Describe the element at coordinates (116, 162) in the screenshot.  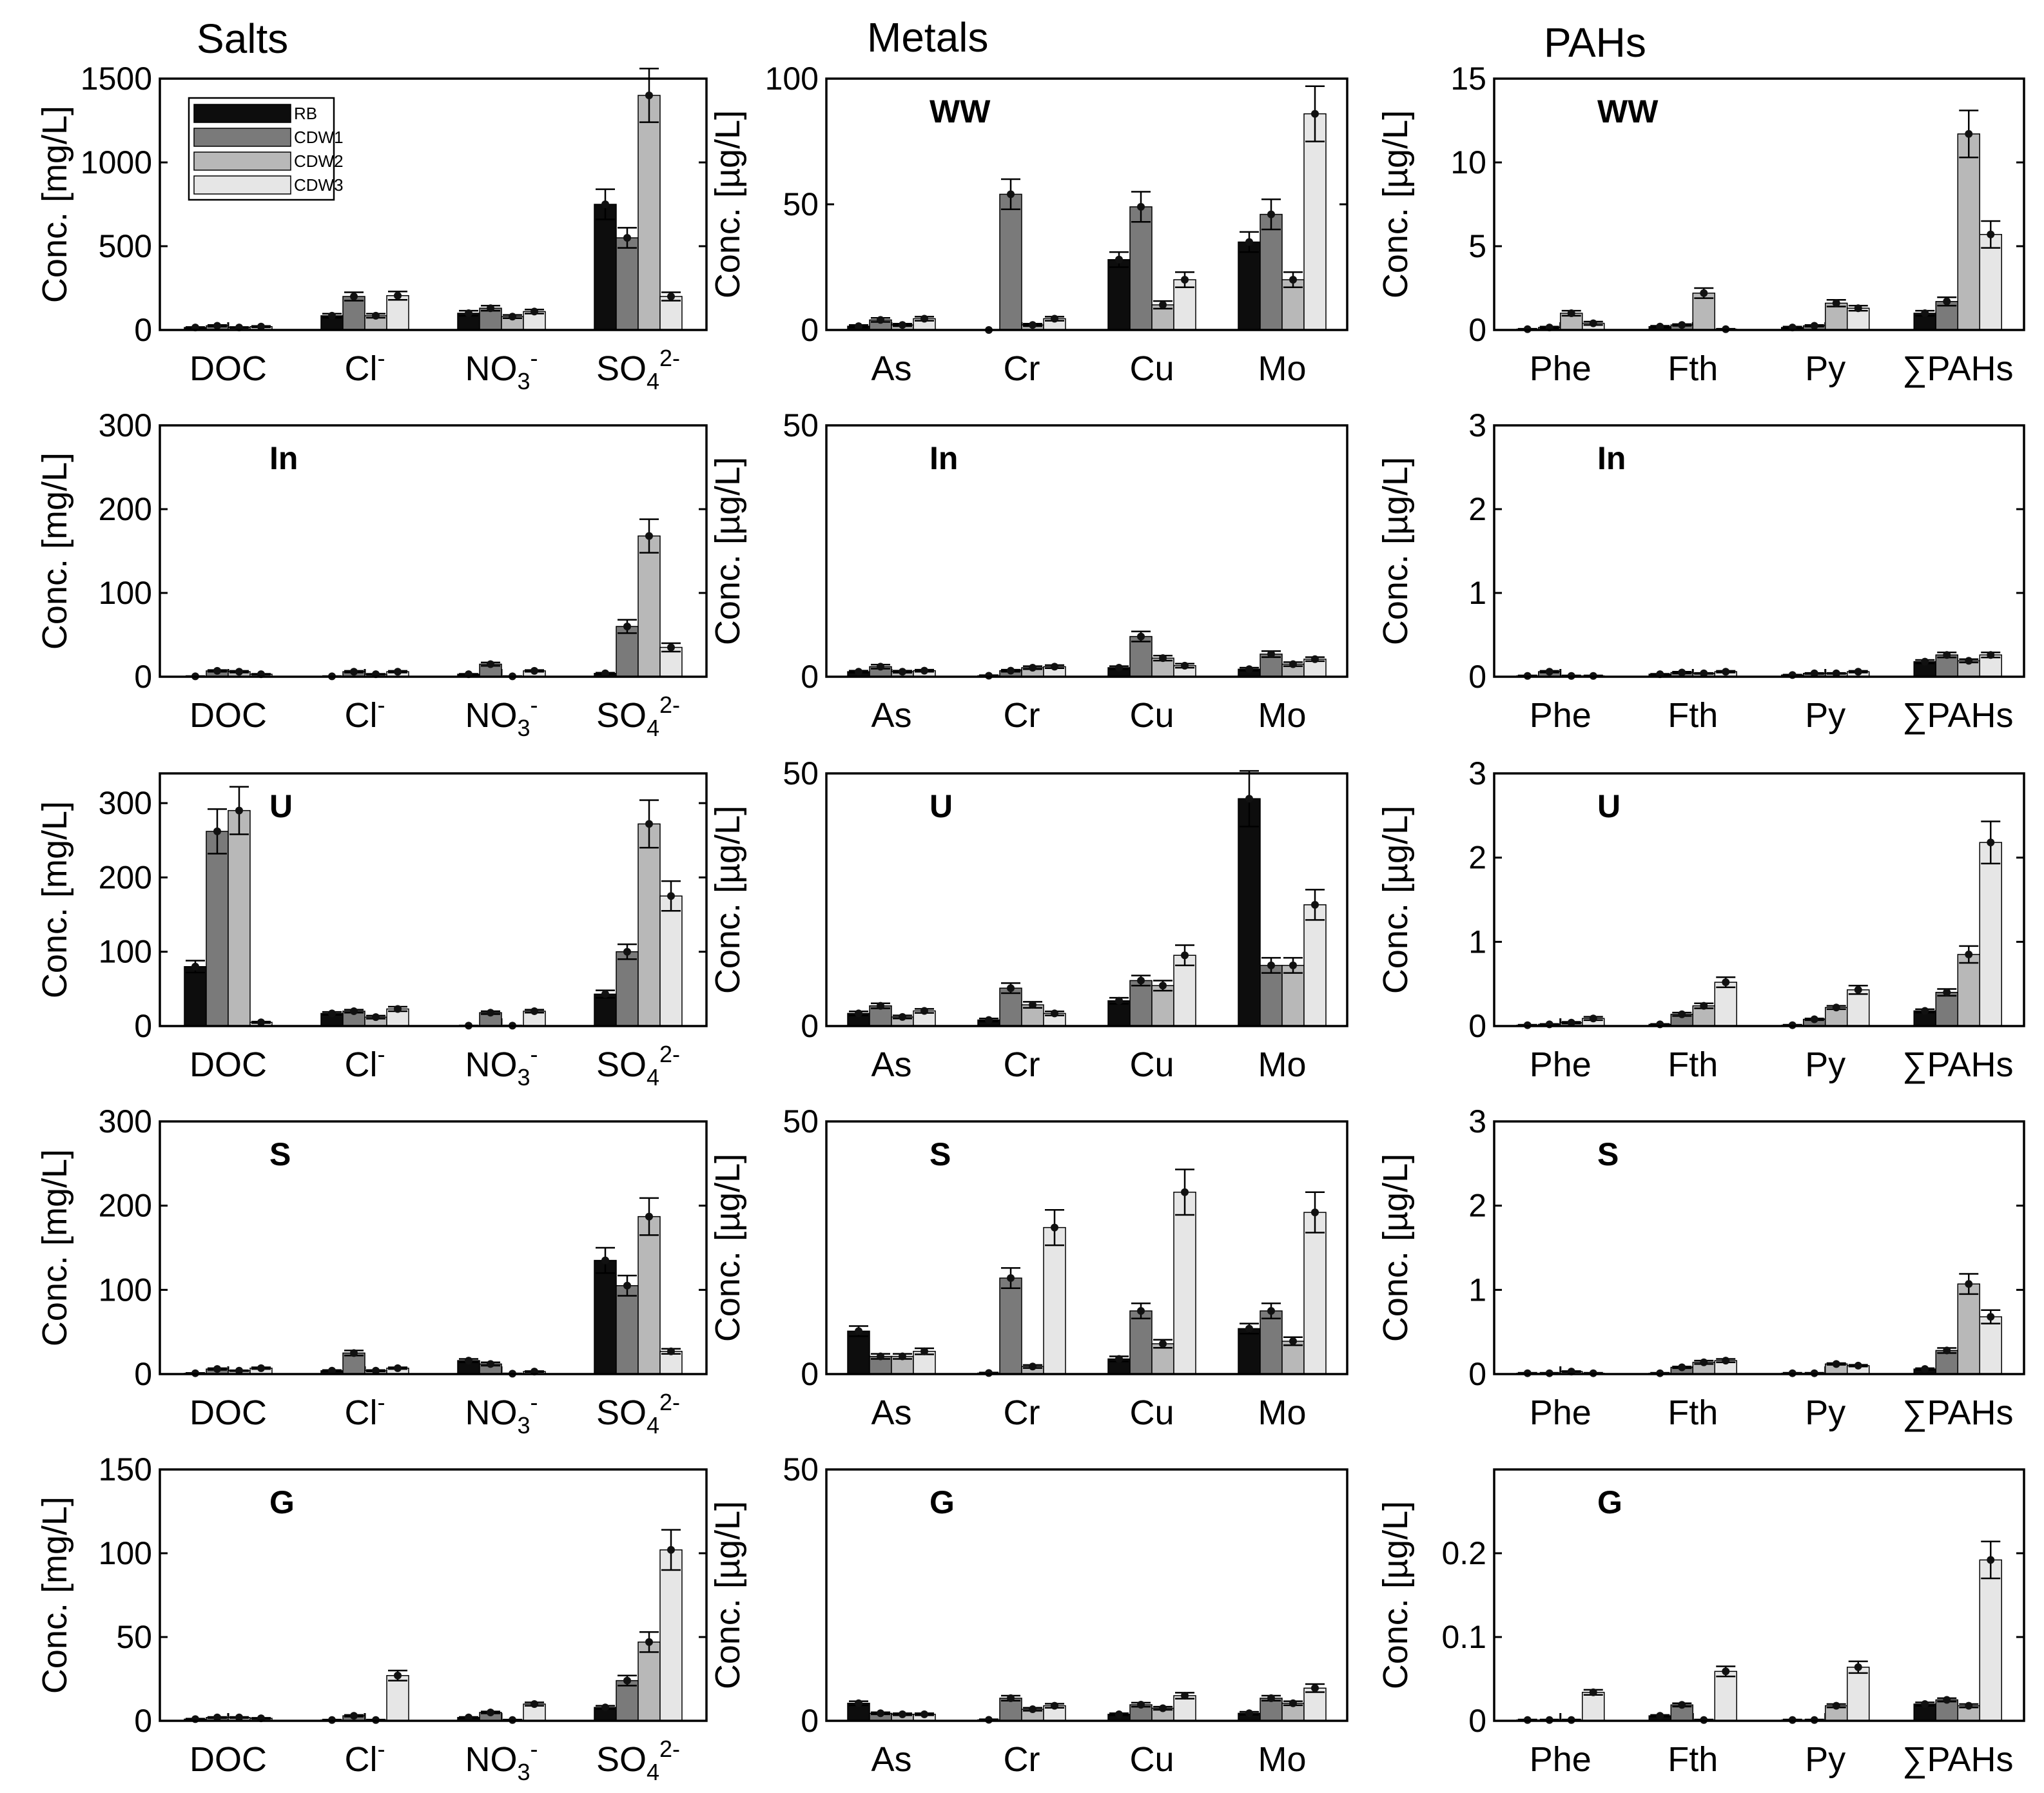
I see `y-tick-label: 1000` at that location.